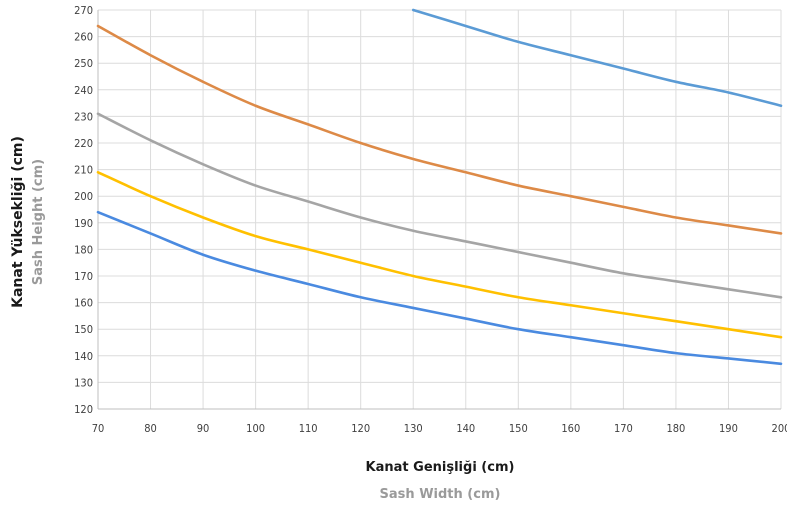 This screenshot has height=508, width=787. Describe the element at coordinates (83, 90) in the screenshot. I see `y-tick-label: 240` at that location.